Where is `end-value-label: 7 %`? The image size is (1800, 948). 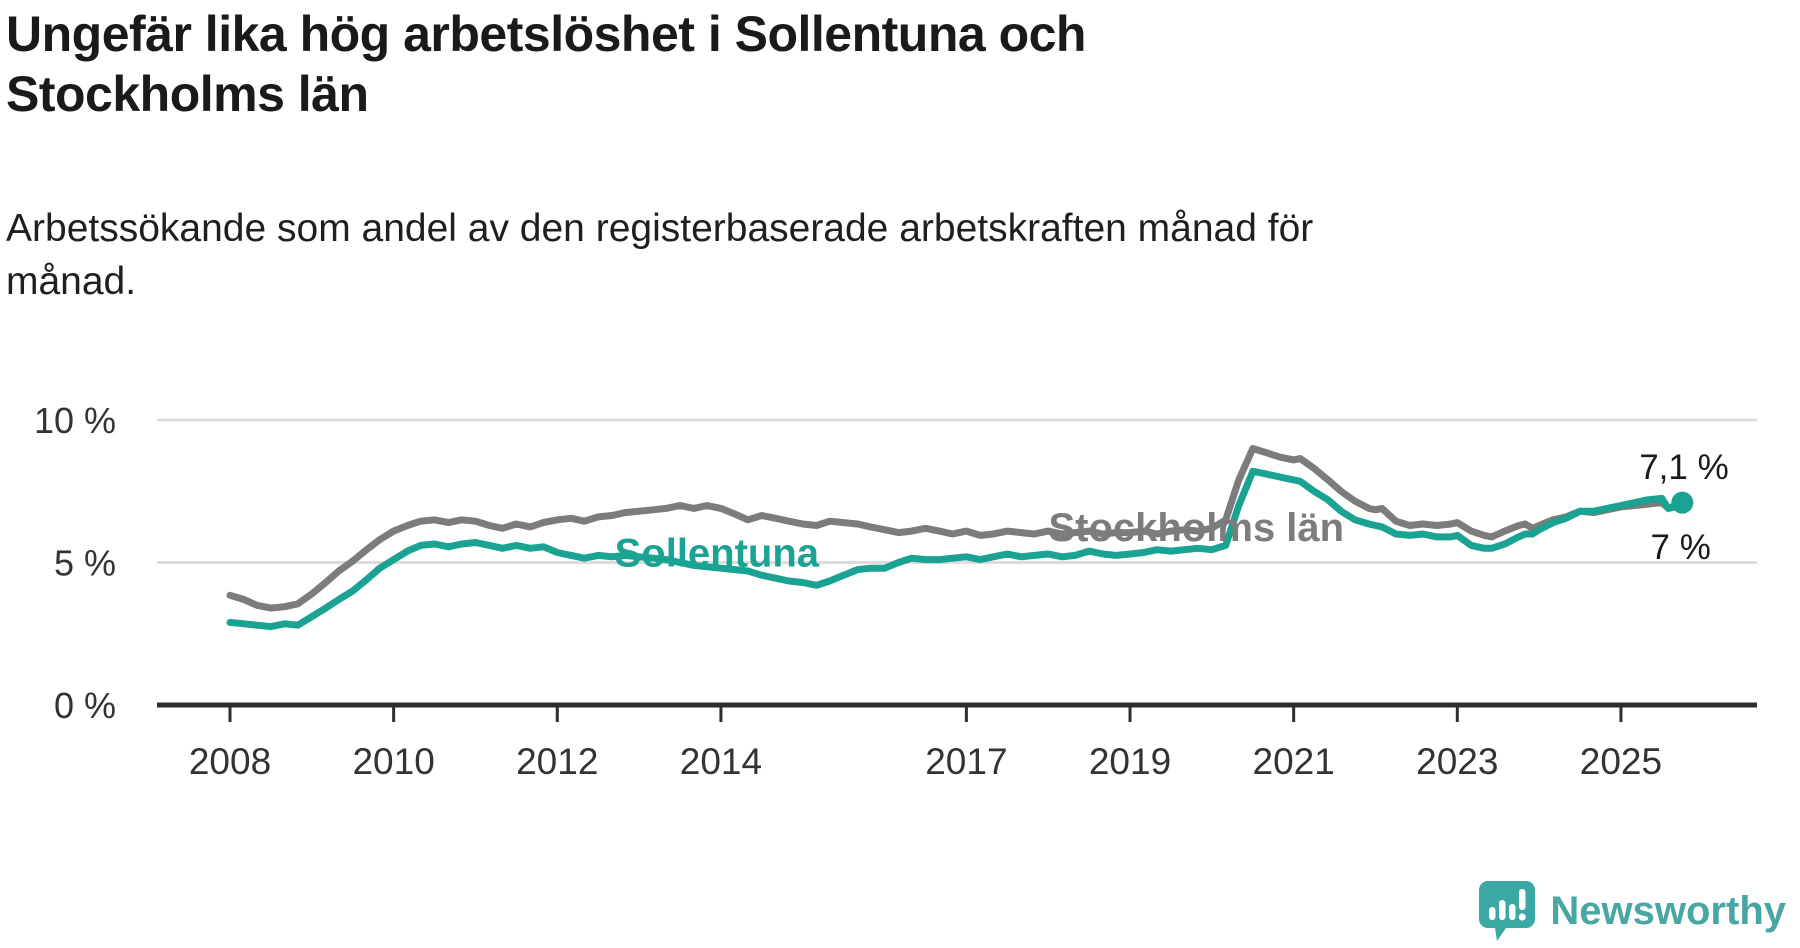
end-value-label: 7 % is located at coordinates (1681, 547).